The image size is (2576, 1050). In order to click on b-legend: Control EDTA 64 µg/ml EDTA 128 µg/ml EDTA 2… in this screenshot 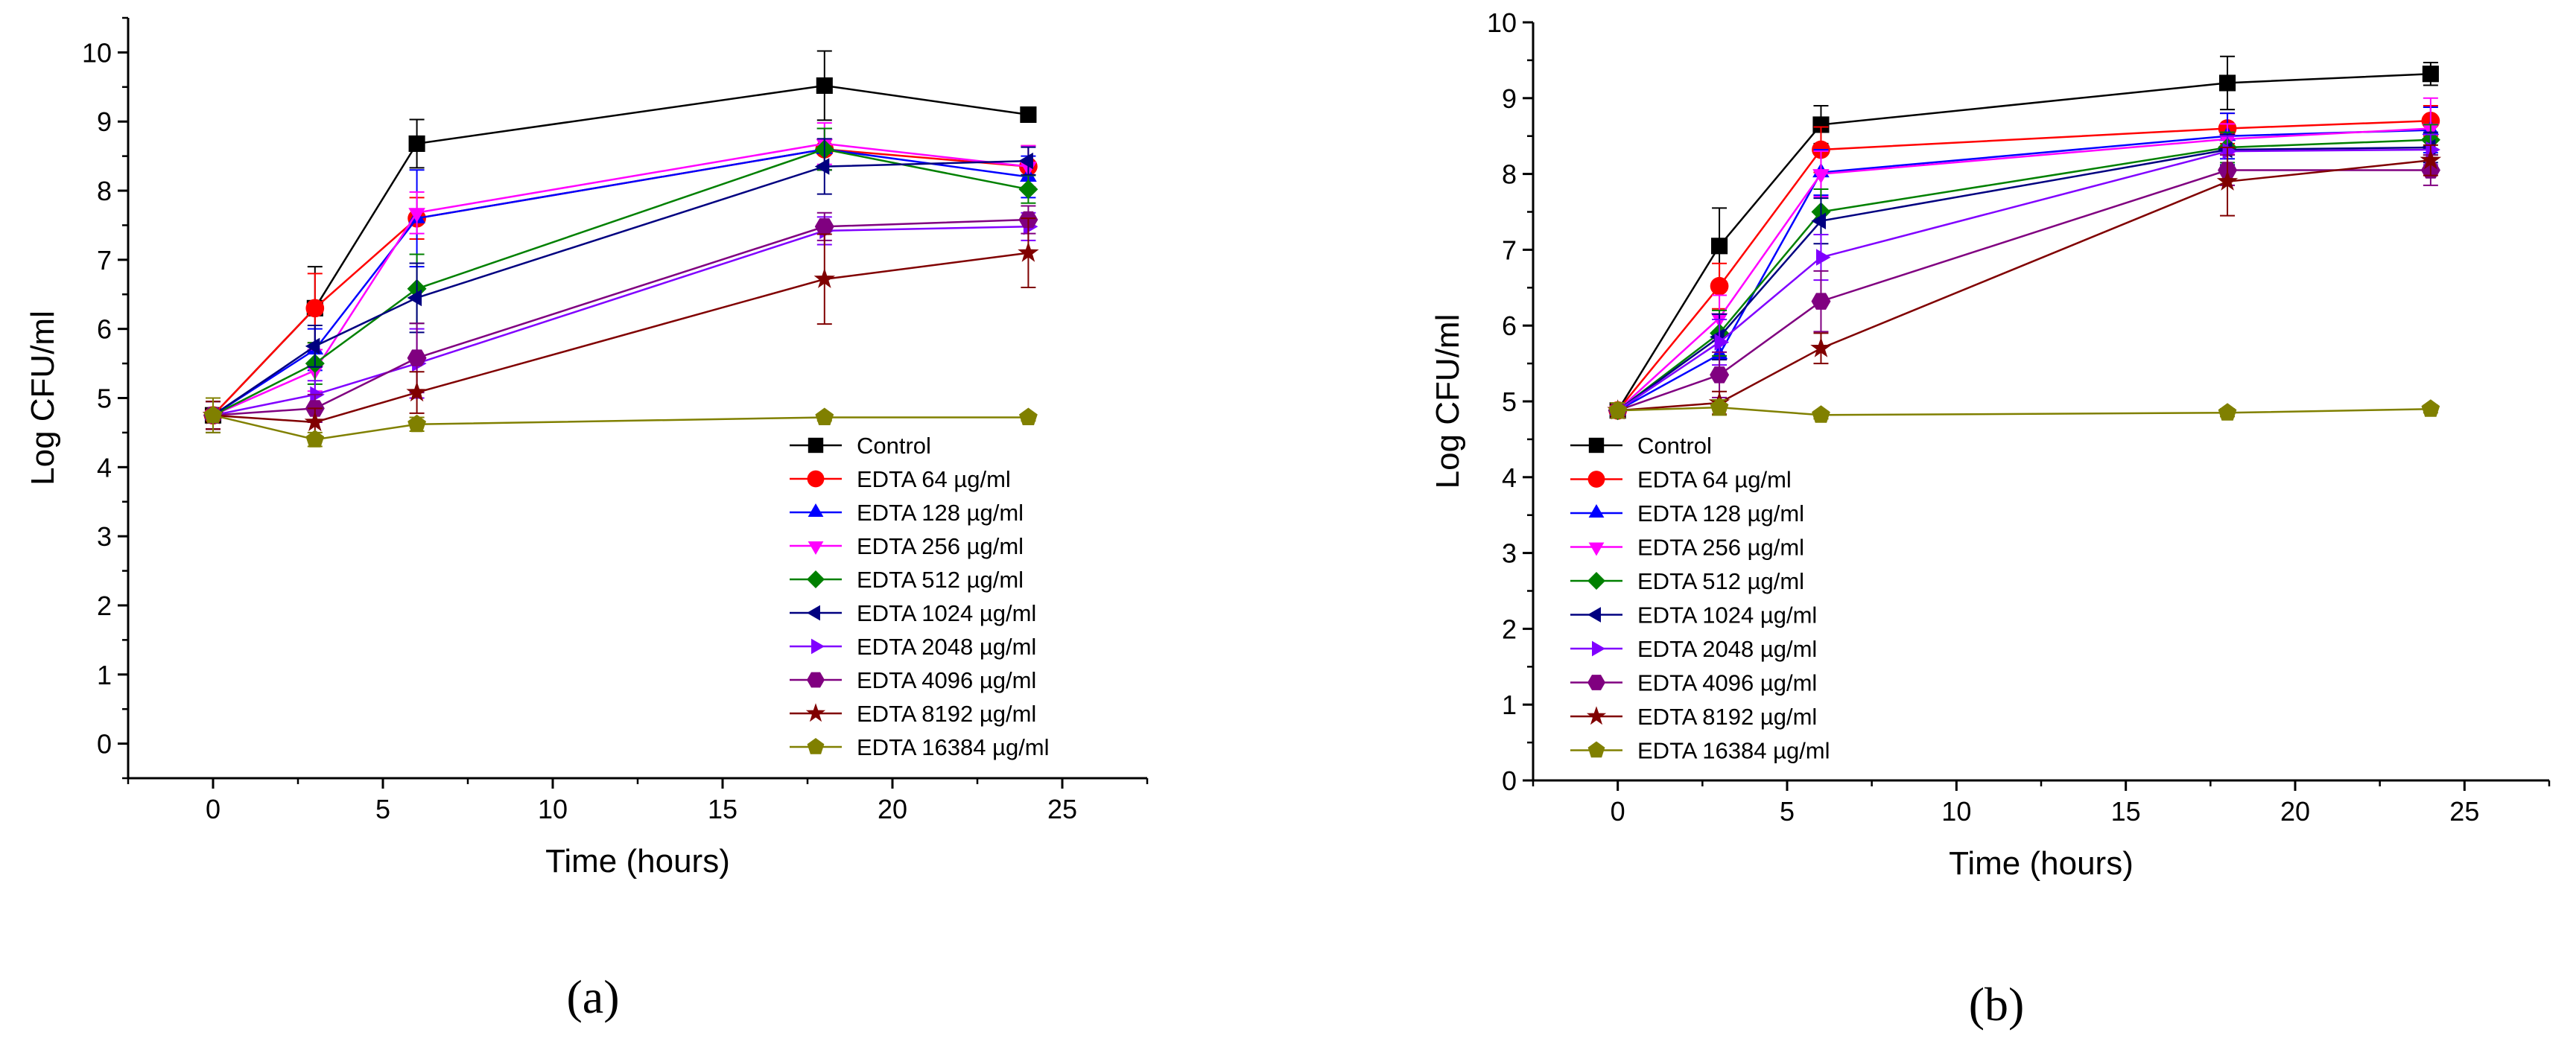, I will do `click(1700, 598)`.